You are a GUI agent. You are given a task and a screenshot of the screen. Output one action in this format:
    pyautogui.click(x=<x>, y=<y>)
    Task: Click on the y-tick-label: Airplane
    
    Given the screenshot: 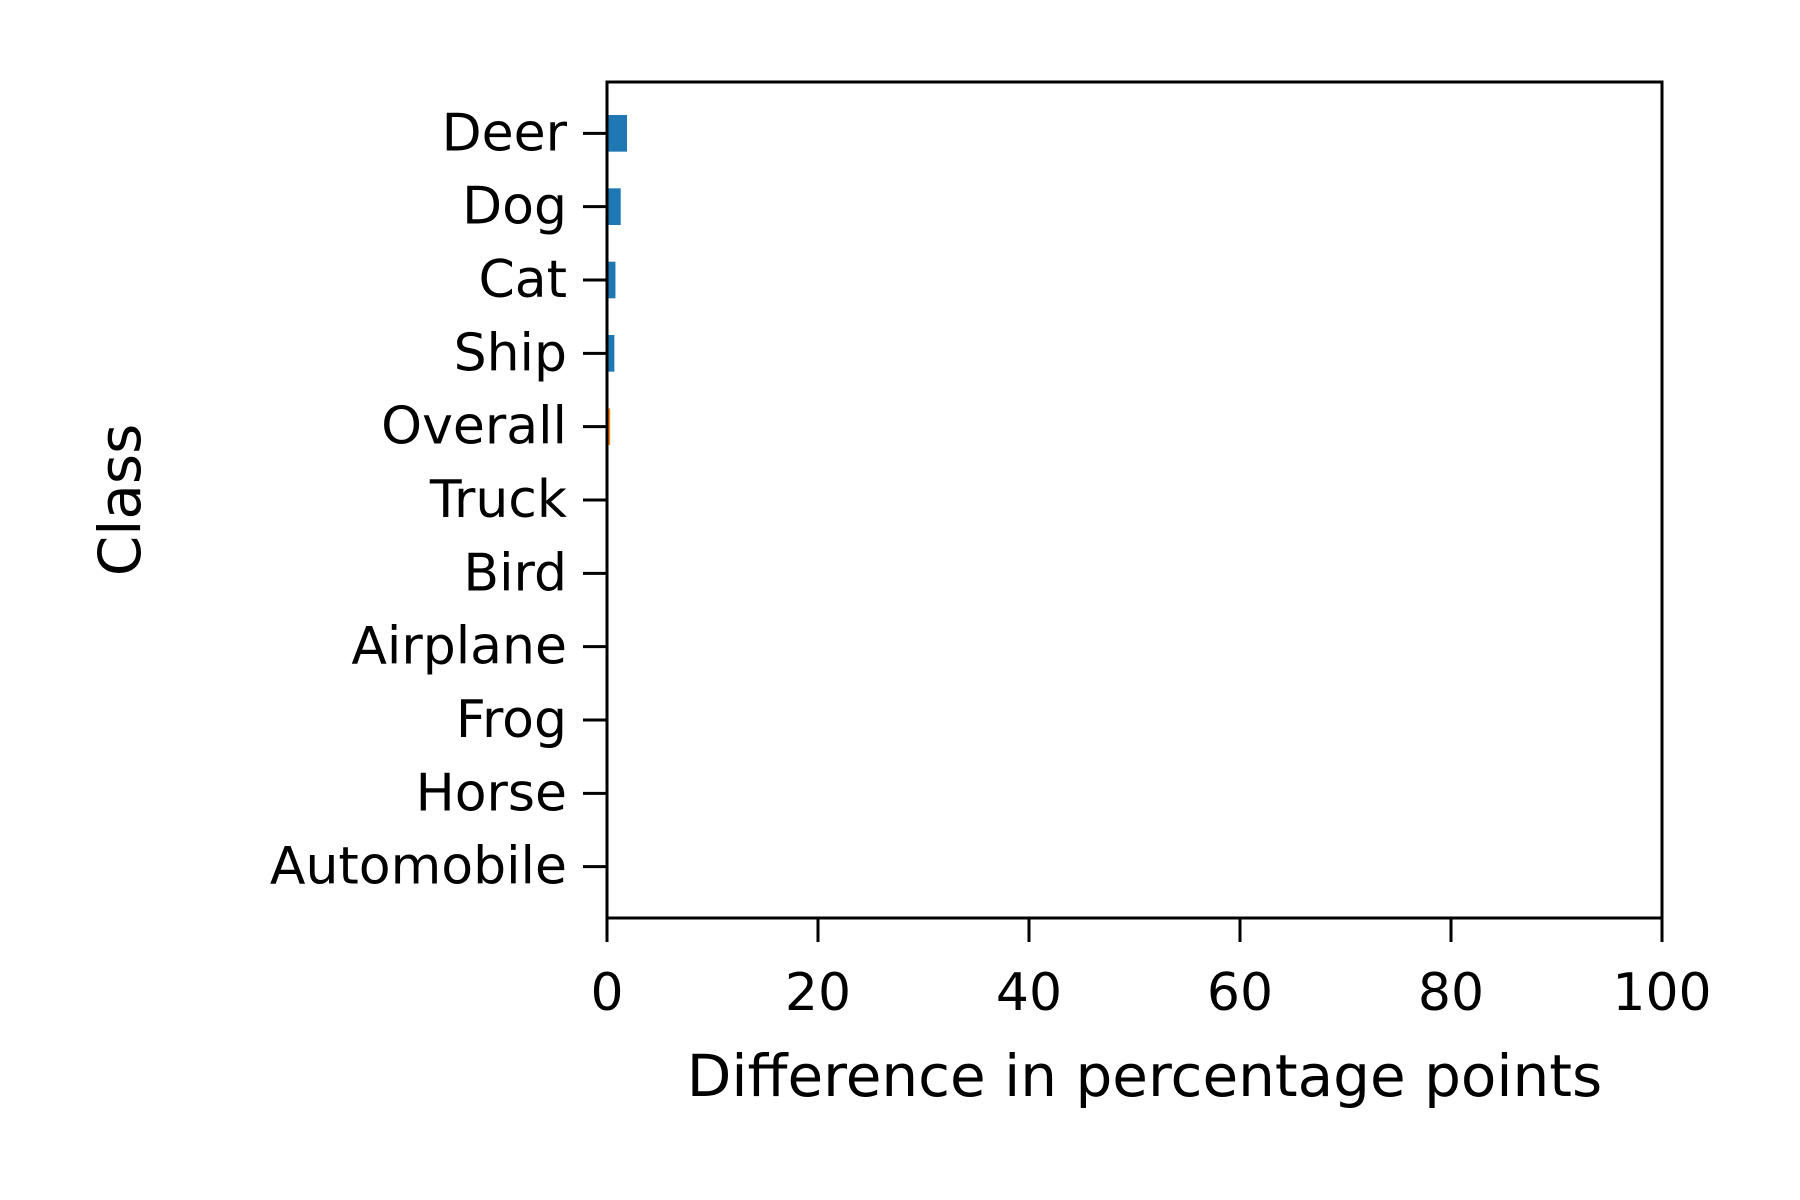 What is the action you would take?
    pyautogui.click(x=459, y=647)
    